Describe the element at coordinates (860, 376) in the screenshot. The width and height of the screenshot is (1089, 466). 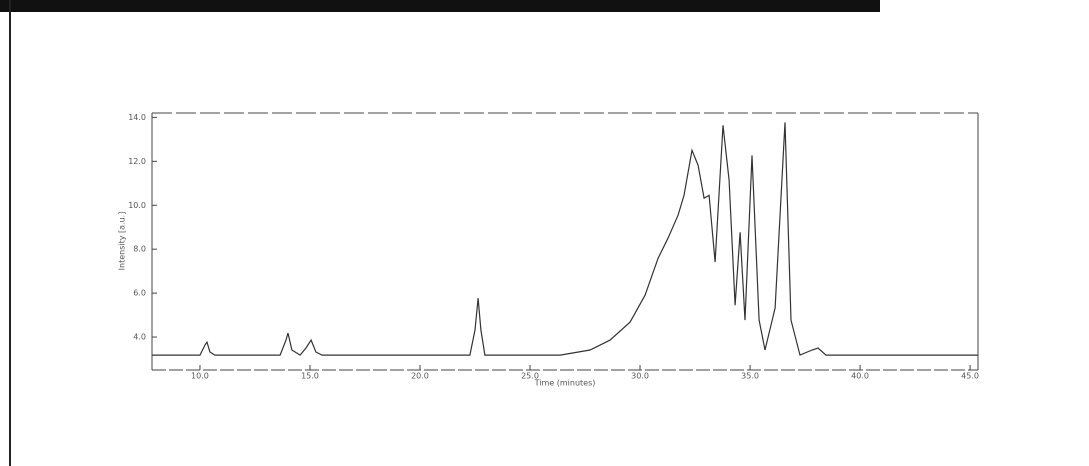
I see `x-tick-label: 40.0` at that location.